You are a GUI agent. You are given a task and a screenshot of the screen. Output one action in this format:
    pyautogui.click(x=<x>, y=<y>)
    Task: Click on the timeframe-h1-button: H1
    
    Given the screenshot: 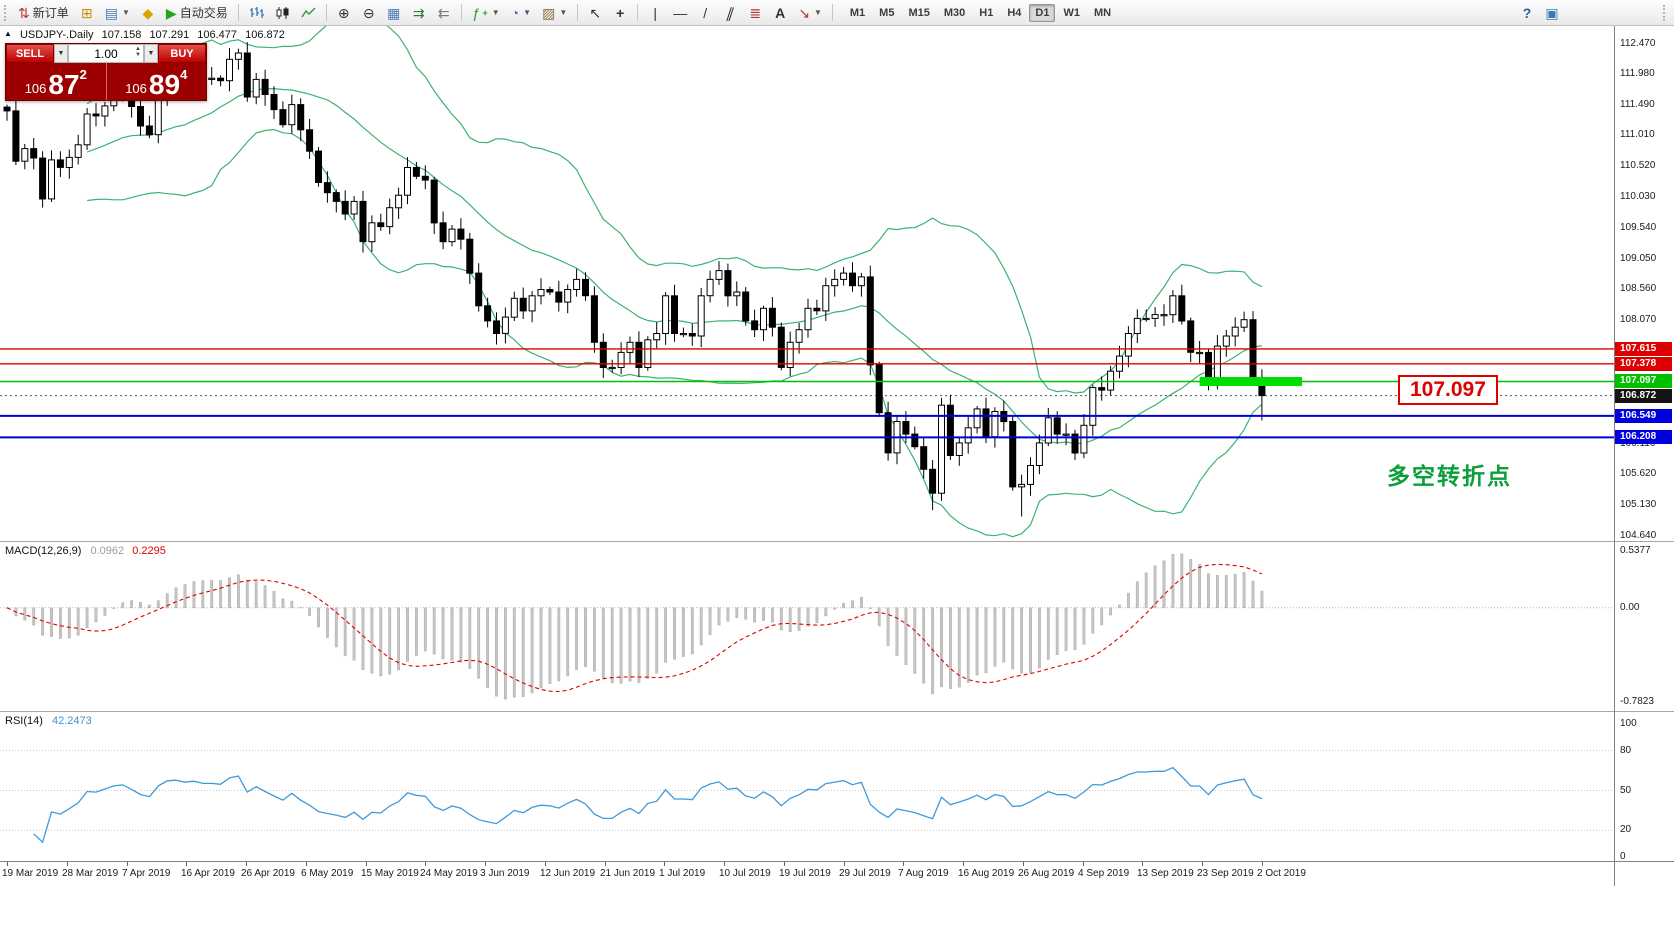 What is the action you would take?
    pyautogui.click(x=986, y=12)
    